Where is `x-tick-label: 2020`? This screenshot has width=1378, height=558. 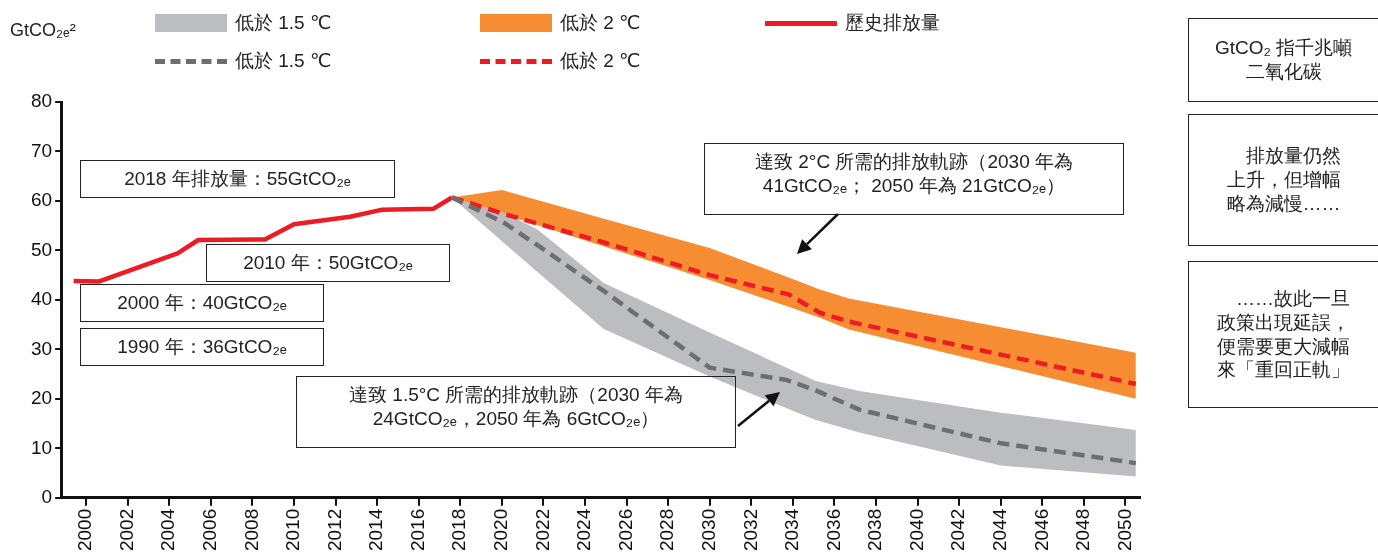 x-tick-label: 2020 is located at coordinates (501, 530).